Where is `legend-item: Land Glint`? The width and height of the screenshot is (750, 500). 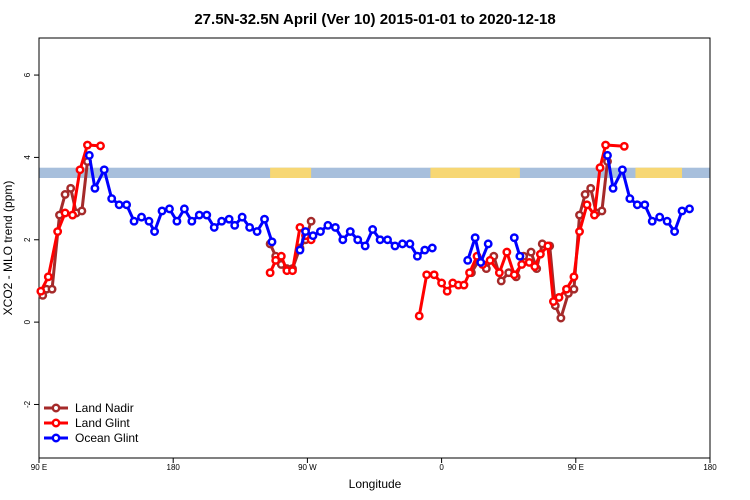
legend-item: Land Glint is located at coordinates (87, 423).